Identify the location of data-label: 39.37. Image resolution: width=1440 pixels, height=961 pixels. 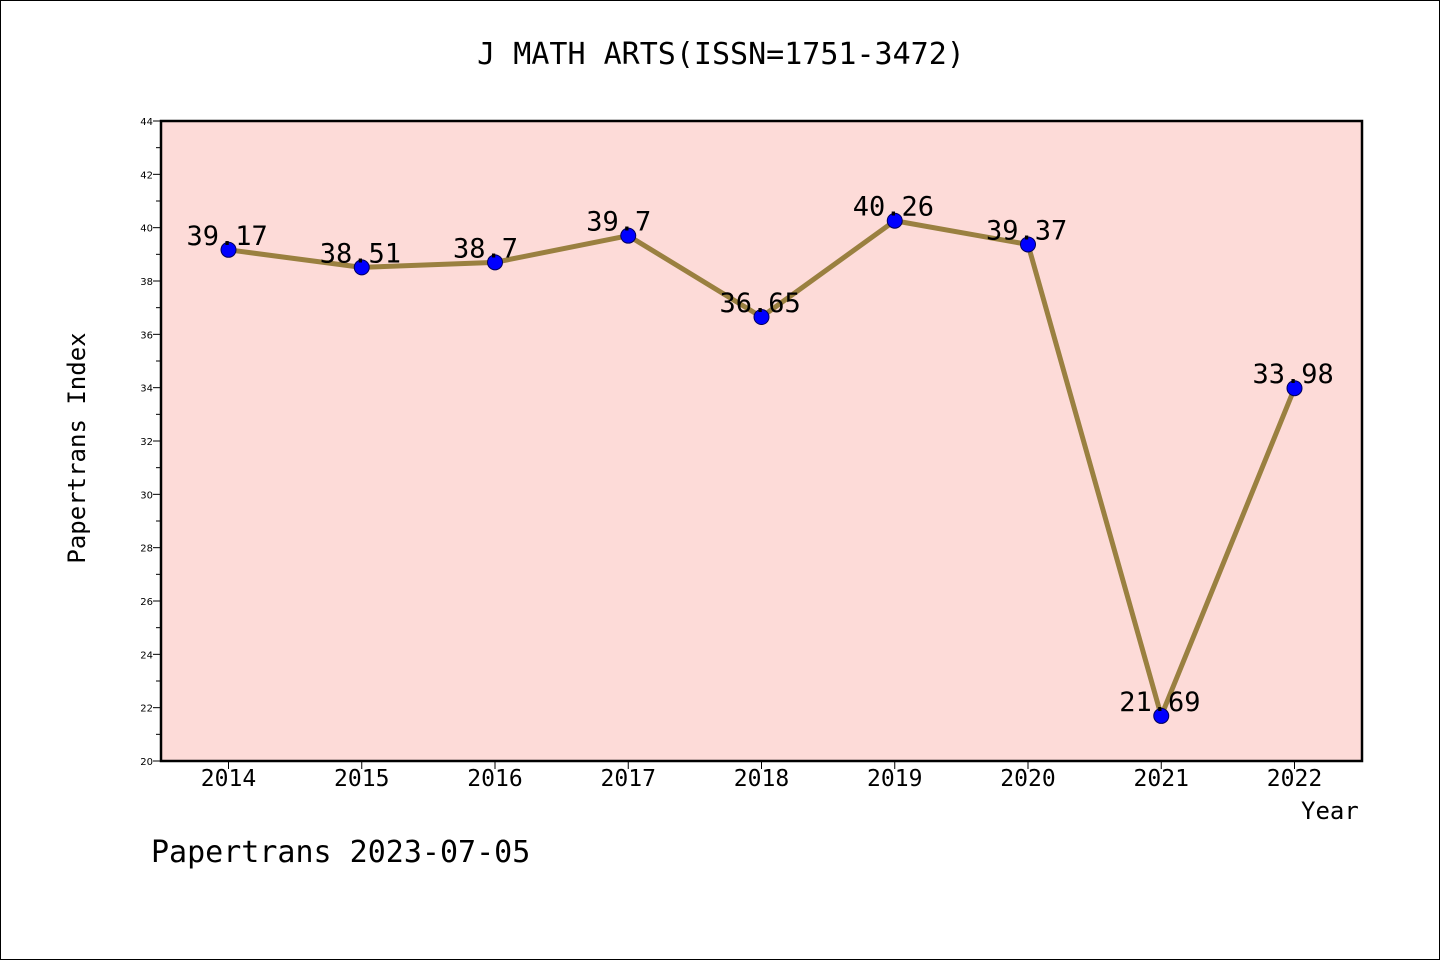
(1026, 230).